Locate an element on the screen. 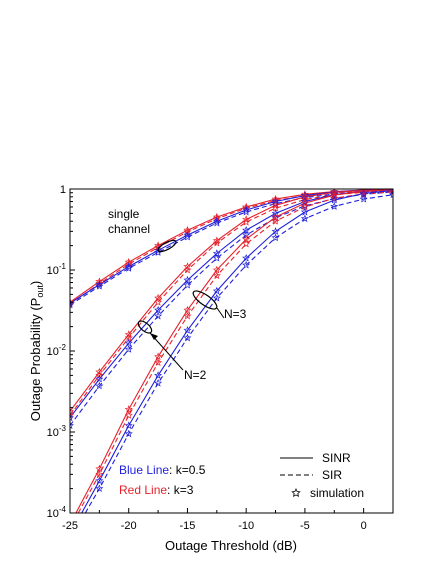 The height and width of the screenshot is (573, 443). x-tick-label: -15 is located at coordinates (188, 526).